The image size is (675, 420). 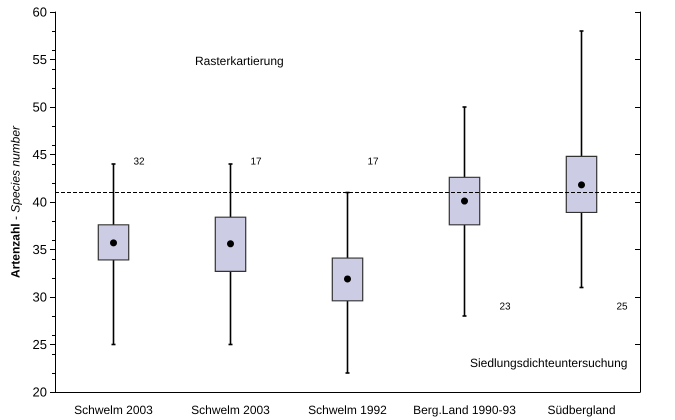 What do you see at coordinates (39, 12) in the screenshot?
I see `y-tick-label: 60` at bounding box center [39, 12].